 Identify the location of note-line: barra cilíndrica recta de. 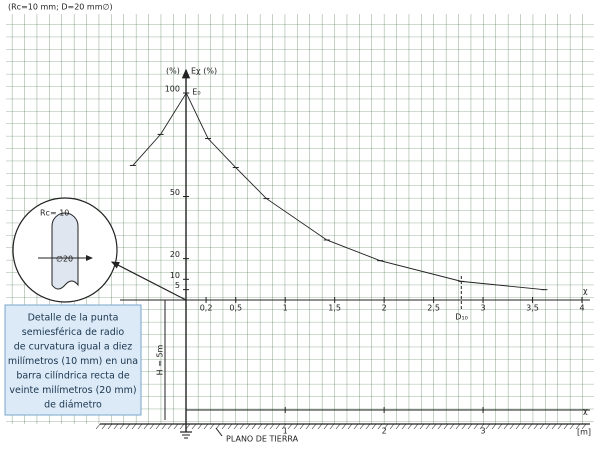
(73, 376).